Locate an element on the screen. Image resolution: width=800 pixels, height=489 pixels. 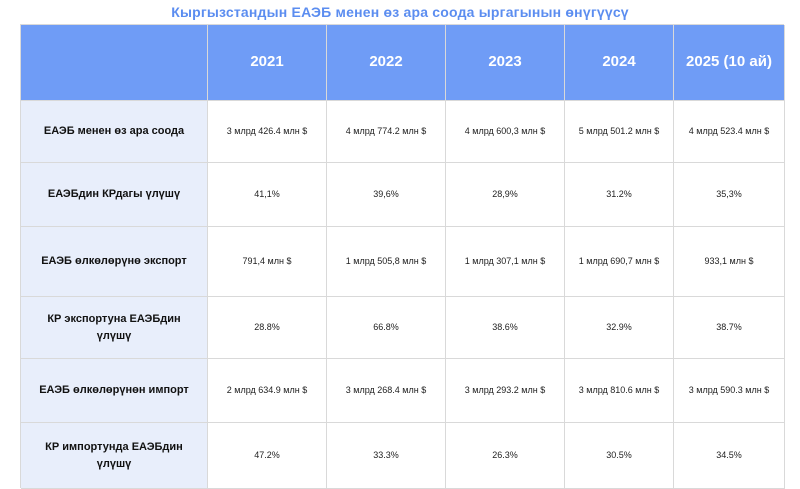
row-label-eaeu-share: ЕАЭБдин КРдагы үлүшү is located at coordinates (114, 195).